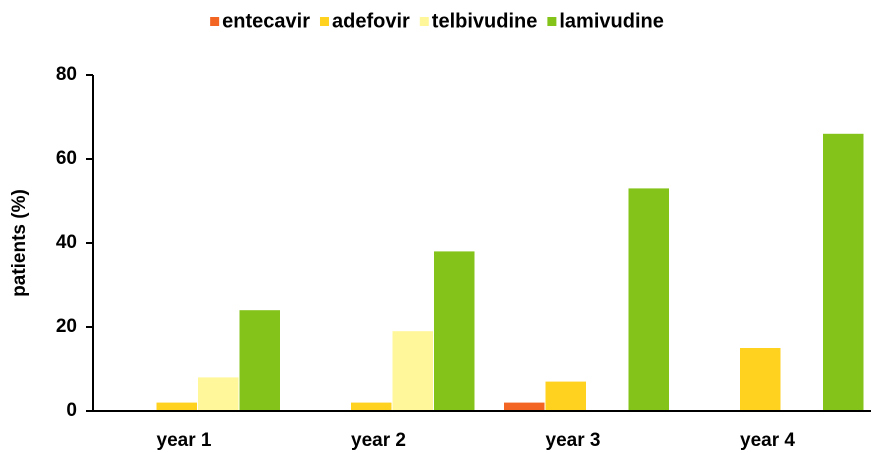 This screenshot has width=878, height=453. What do you see at coordinates (573, 440) in the screenshot?
I see `x-tick-label: year 3` at bounding box center [573, 440].